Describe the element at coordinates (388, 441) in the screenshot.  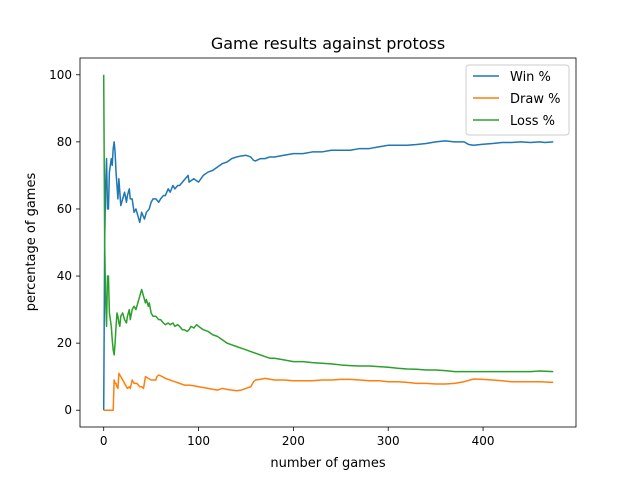
I see `x-tick-label: 300` at that location.